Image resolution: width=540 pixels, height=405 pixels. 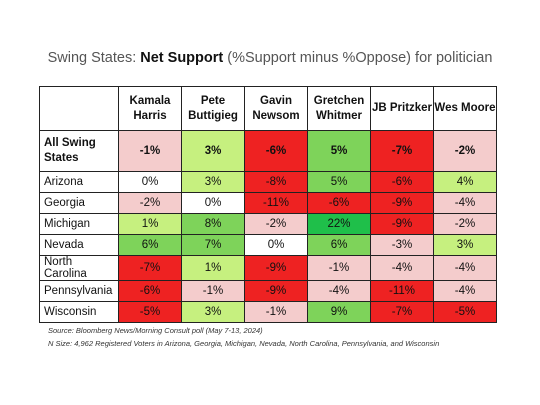 I want to click on column-header-line1: Kamala, so click(x=150, y=100).